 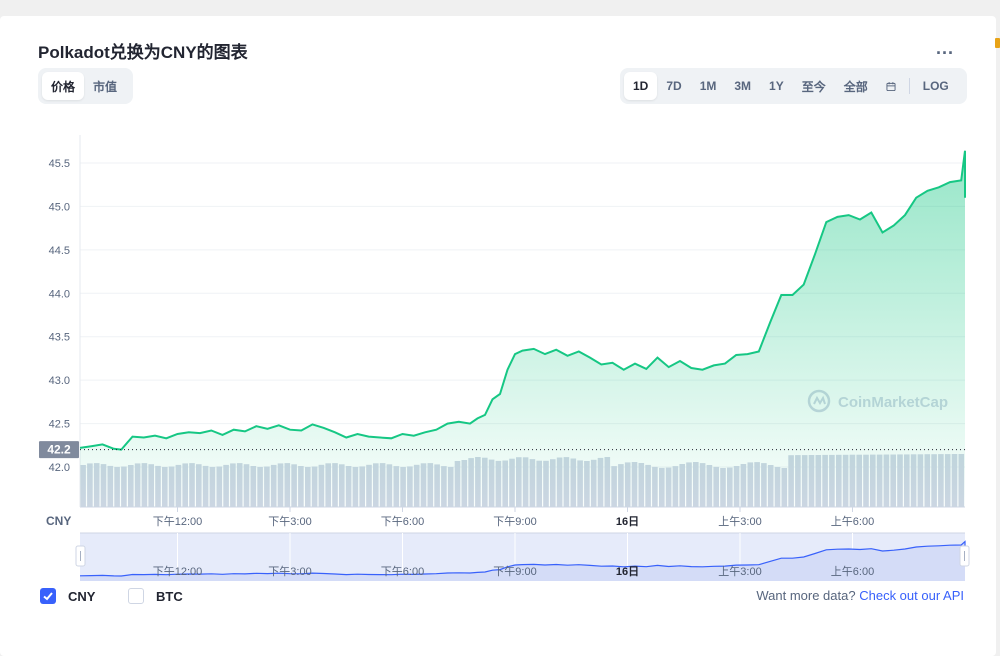 What do you see at coordinates (997, 43) in the screenshot?
I see `edge-indicator` at bounding box center [997, 43].